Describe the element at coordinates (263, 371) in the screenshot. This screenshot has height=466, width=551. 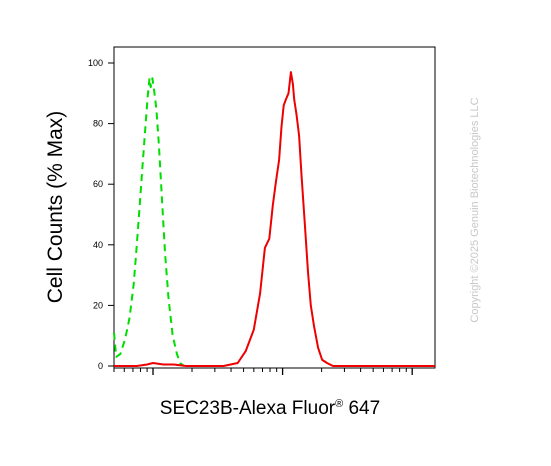
I see `x-axis-ticks` at that location.